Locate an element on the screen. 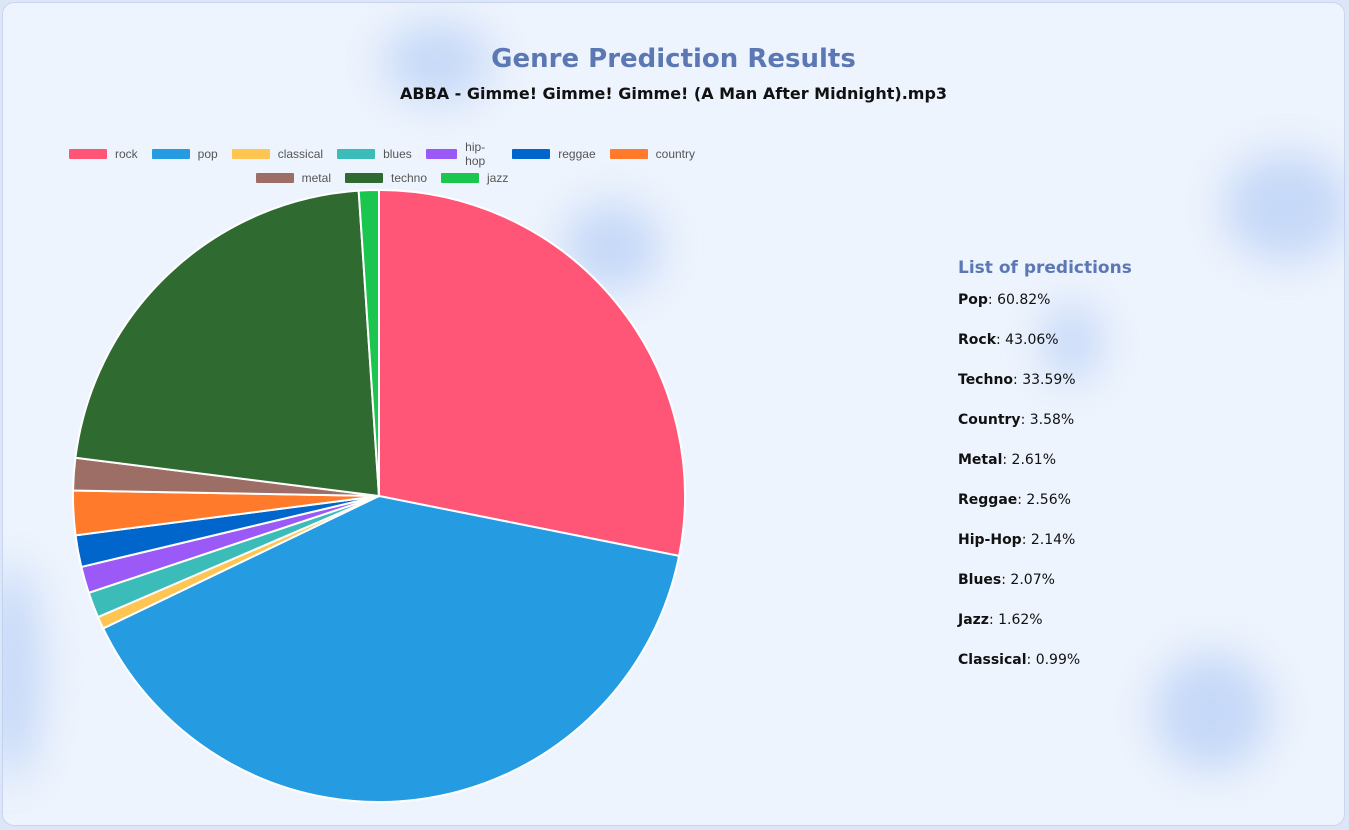 This screenshot has height=830, width=1349. legend-item-hip-hop: hip-hop is located at coordinates (462, 154).